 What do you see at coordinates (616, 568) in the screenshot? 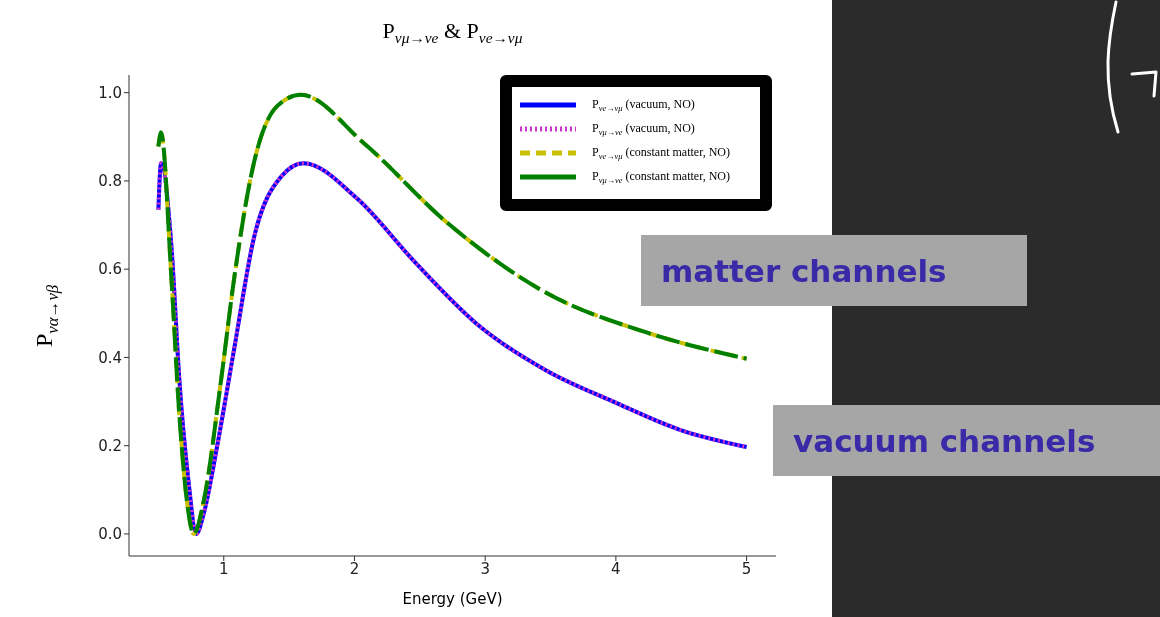
I see `x-tick-label: 4` at bounding box center [616, 568].